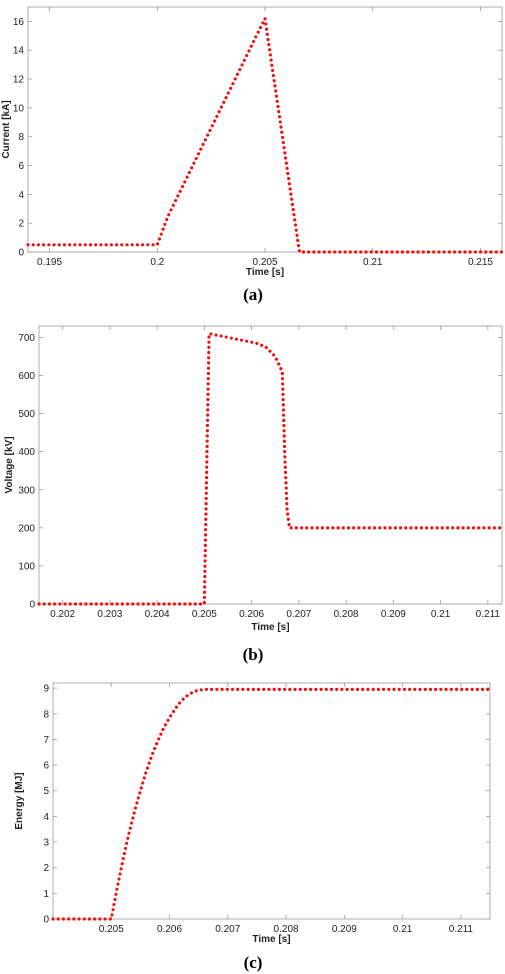  Describe the element at coordinates (344, 929) in the screenshot. I see `x-tick-label-c: 0.209` at that location.